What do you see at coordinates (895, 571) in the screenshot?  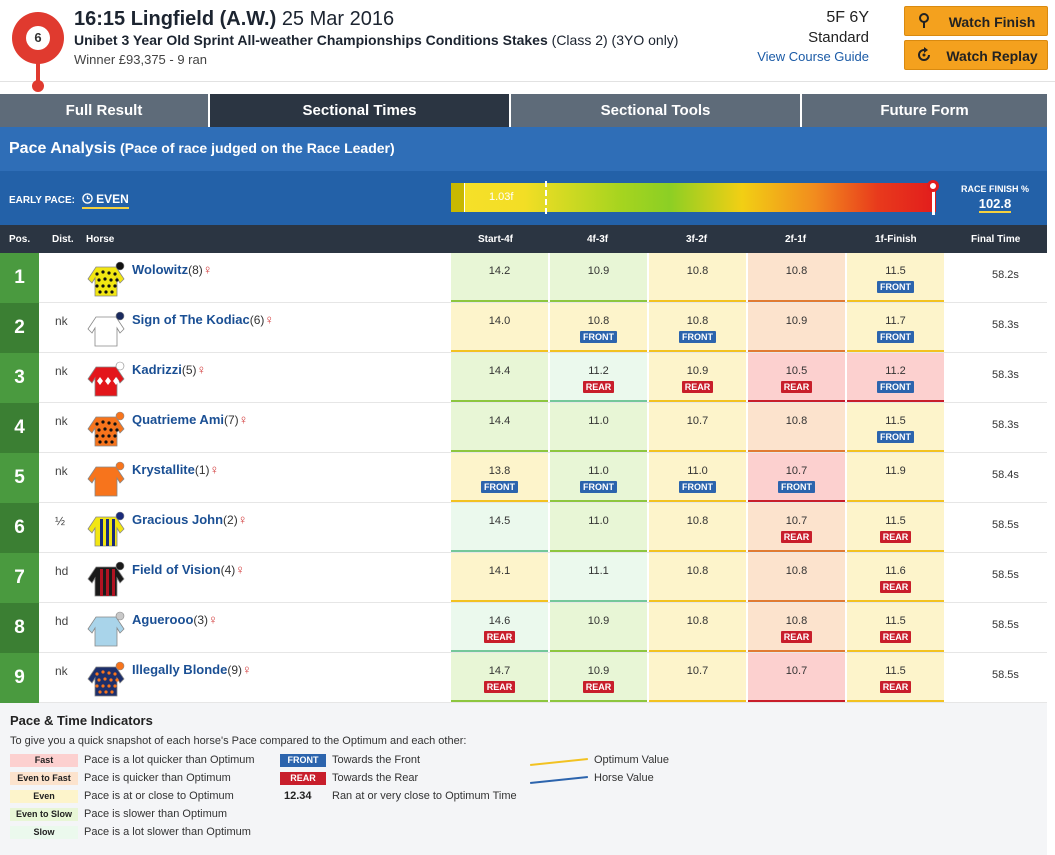 I see `sectional-time: 11.6` at bounding box center [895, 571].